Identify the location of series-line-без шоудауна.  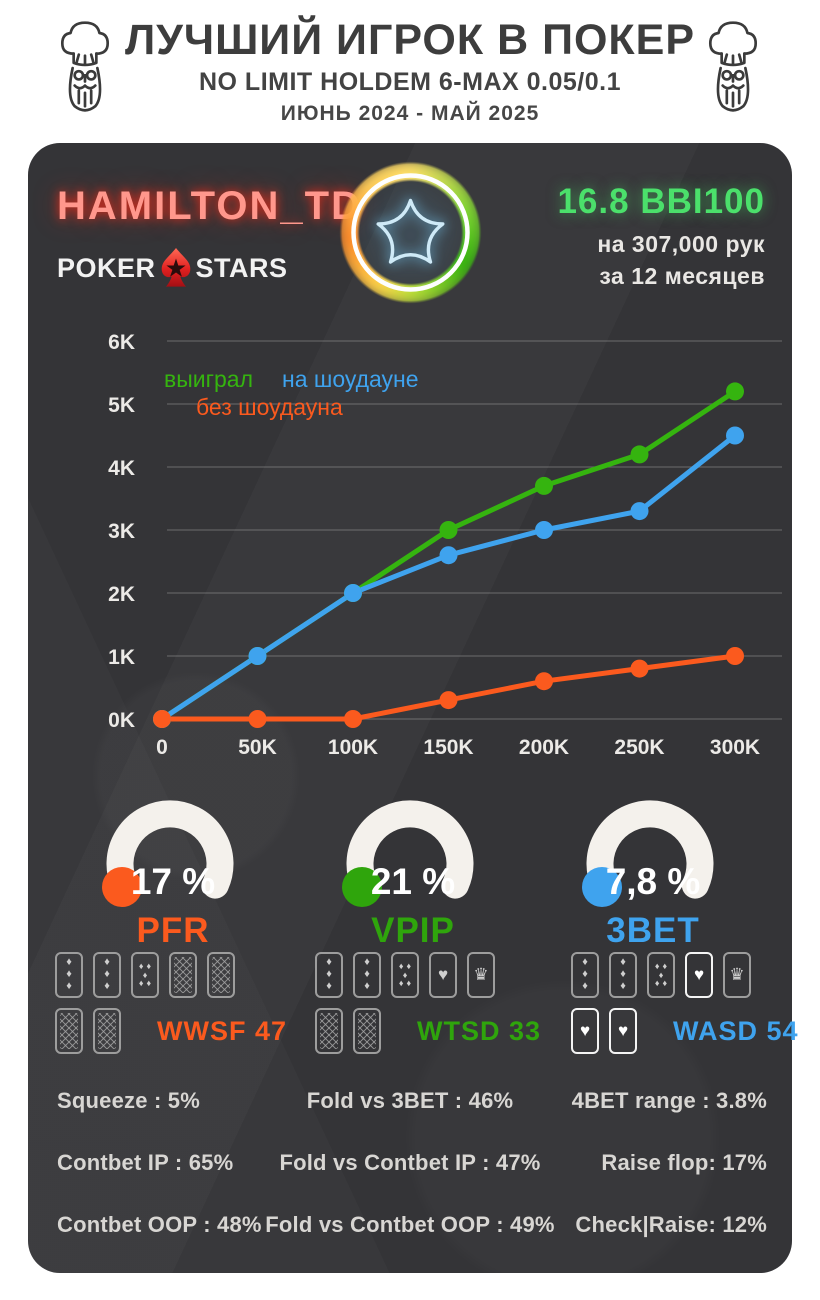
(448, 687).